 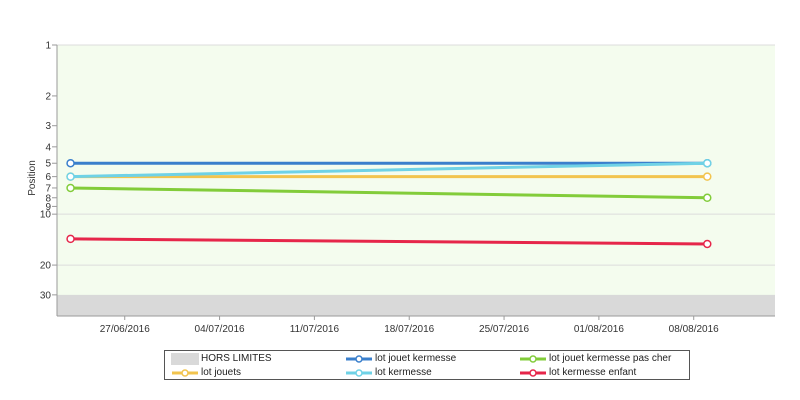 I want to click on x-tick-label: 08/08/2016, so click(x=694, y=329).